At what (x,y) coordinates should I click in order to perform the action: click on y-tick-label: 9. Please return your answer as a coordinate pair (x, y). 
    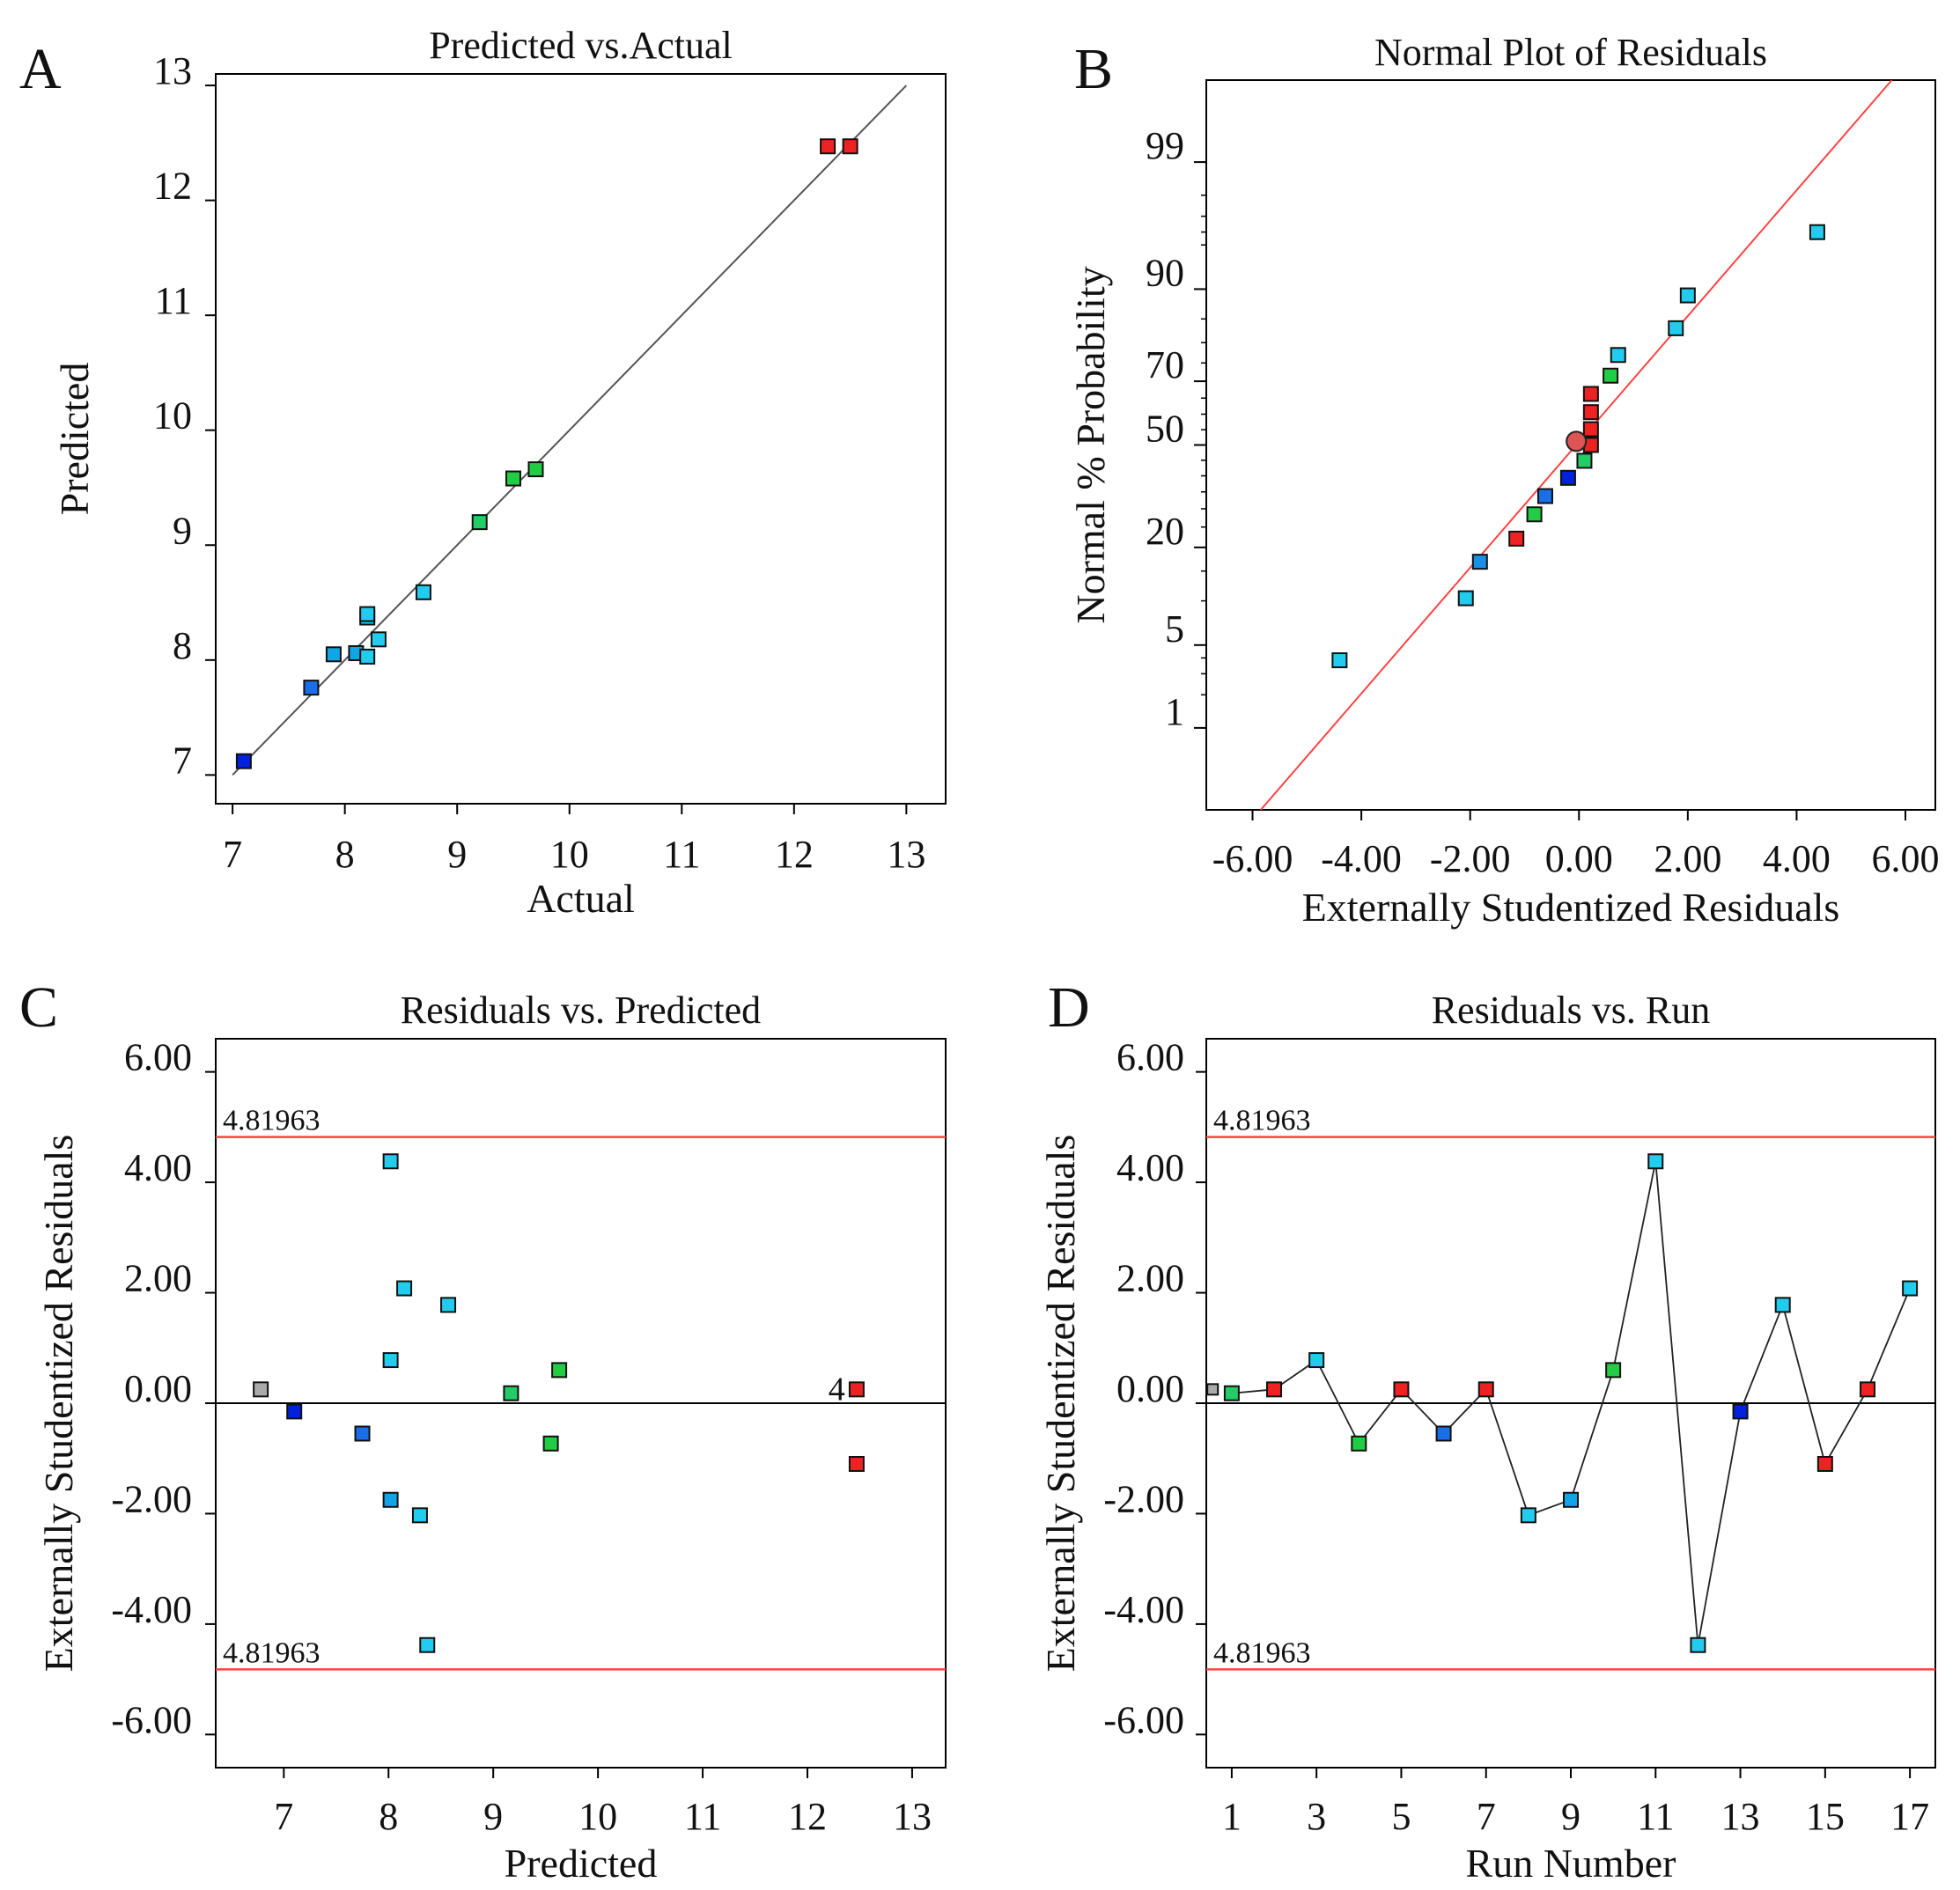
    Looking at the image, I should click on (182, 530).